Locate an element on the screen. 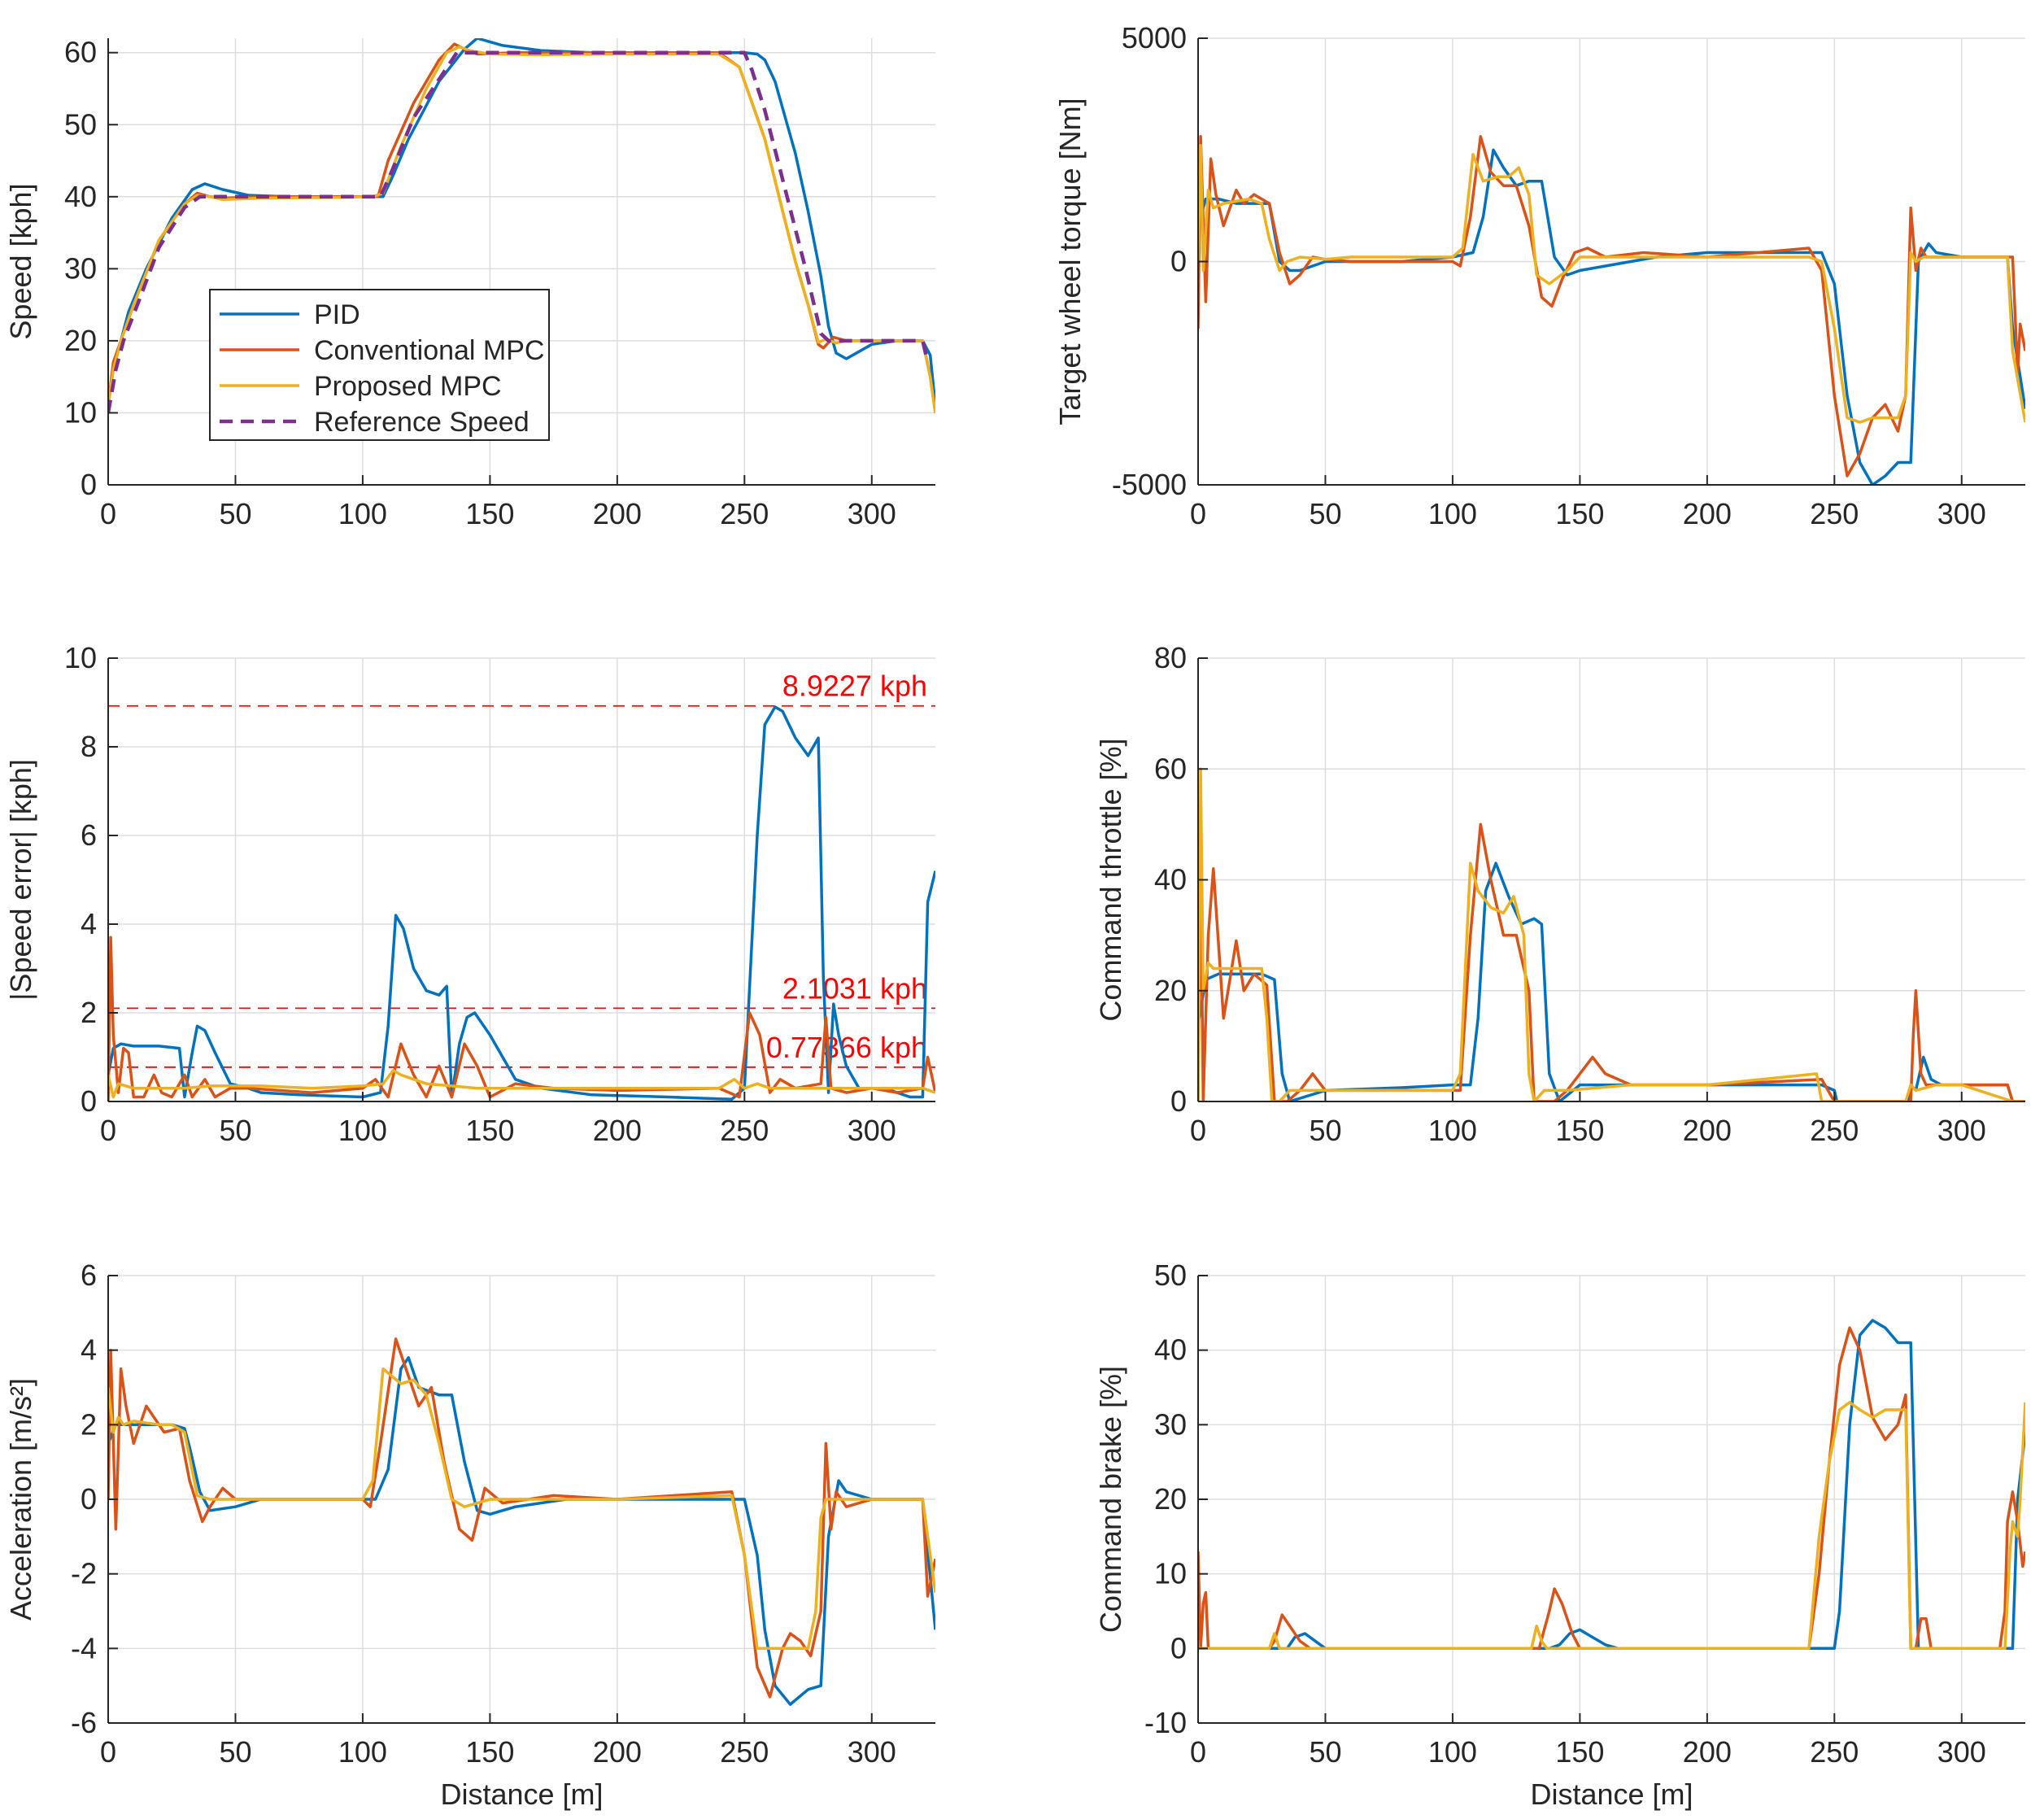 This screenshot has height=1819, width=2044. y-axis-label: Speed [kph] is located at coordinates (20, 261).